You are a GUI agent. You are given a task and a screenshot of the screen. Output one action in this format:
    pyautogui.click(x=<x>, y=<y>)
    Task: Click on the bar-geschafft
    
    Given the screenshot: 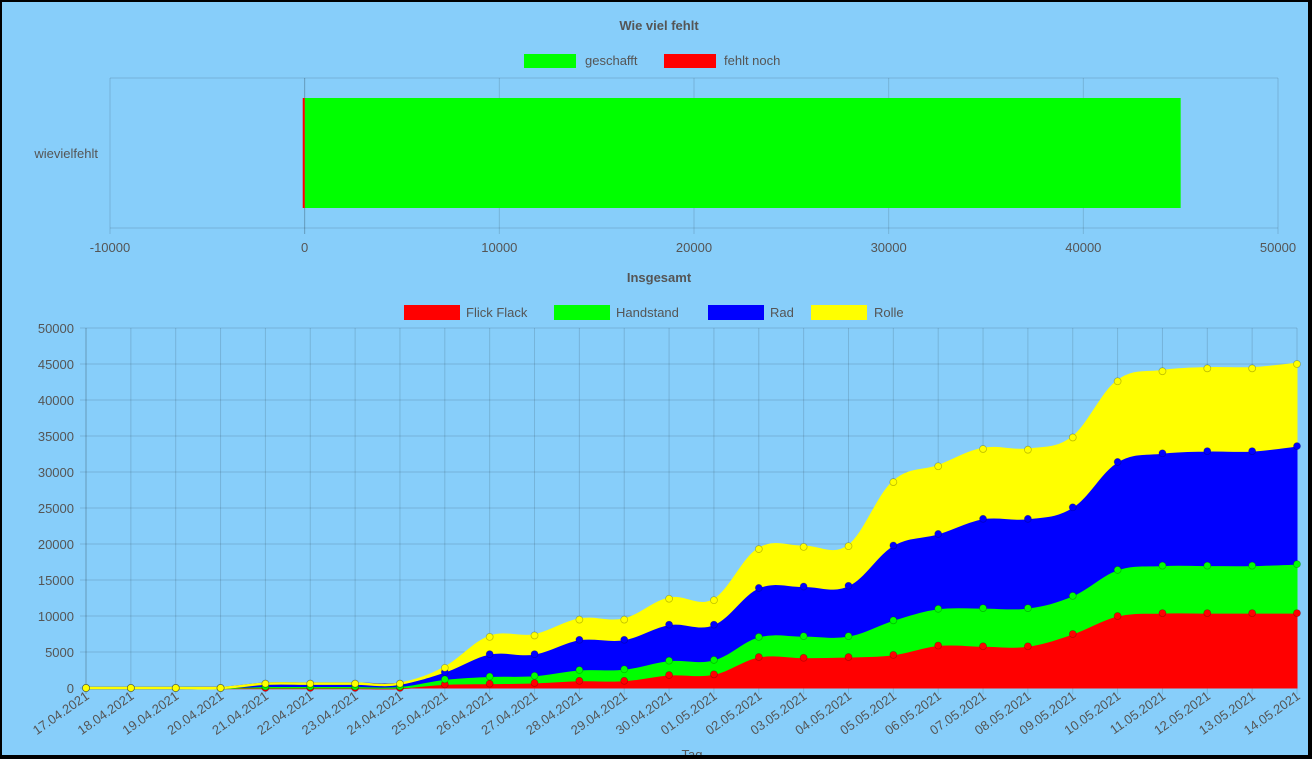 What is the action you would take?
    pyautogui.click(x=742, y=153)
    